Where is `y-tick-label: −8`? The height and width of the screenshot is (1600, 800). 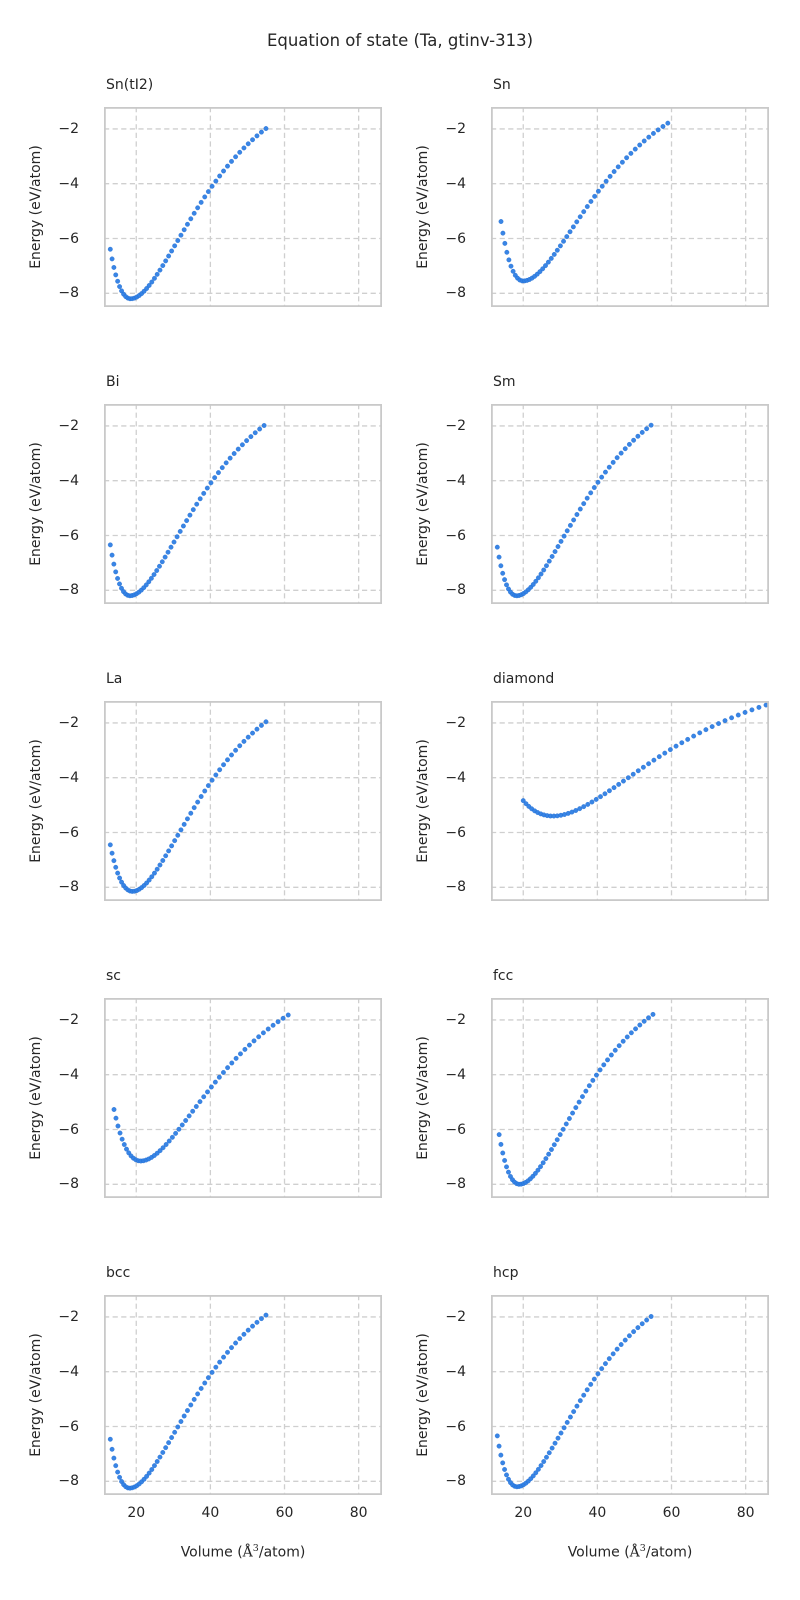
y-tick-label: −8 is located at coordinates (68, 1184).